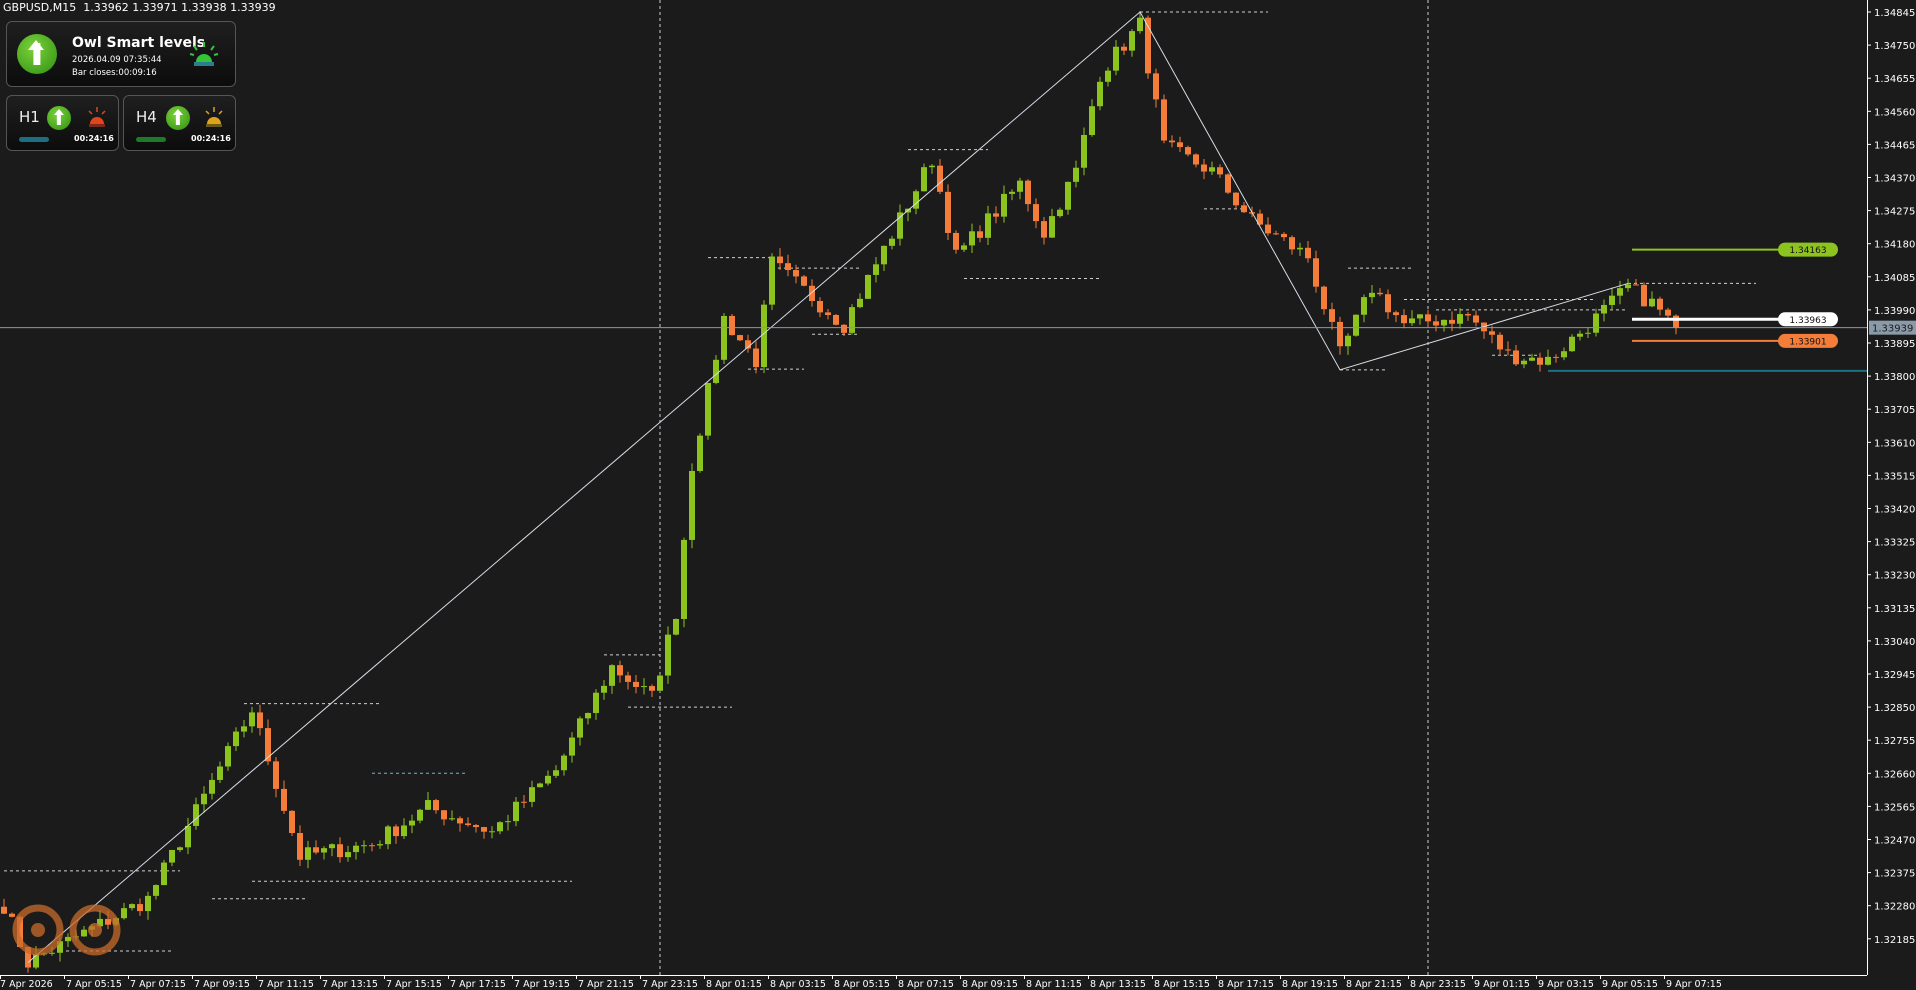 Image resolution: width=1916 pixels, height=990 pixels. I want to click on time-tick-label: 7 Apr 23:15, so click(670, 984).